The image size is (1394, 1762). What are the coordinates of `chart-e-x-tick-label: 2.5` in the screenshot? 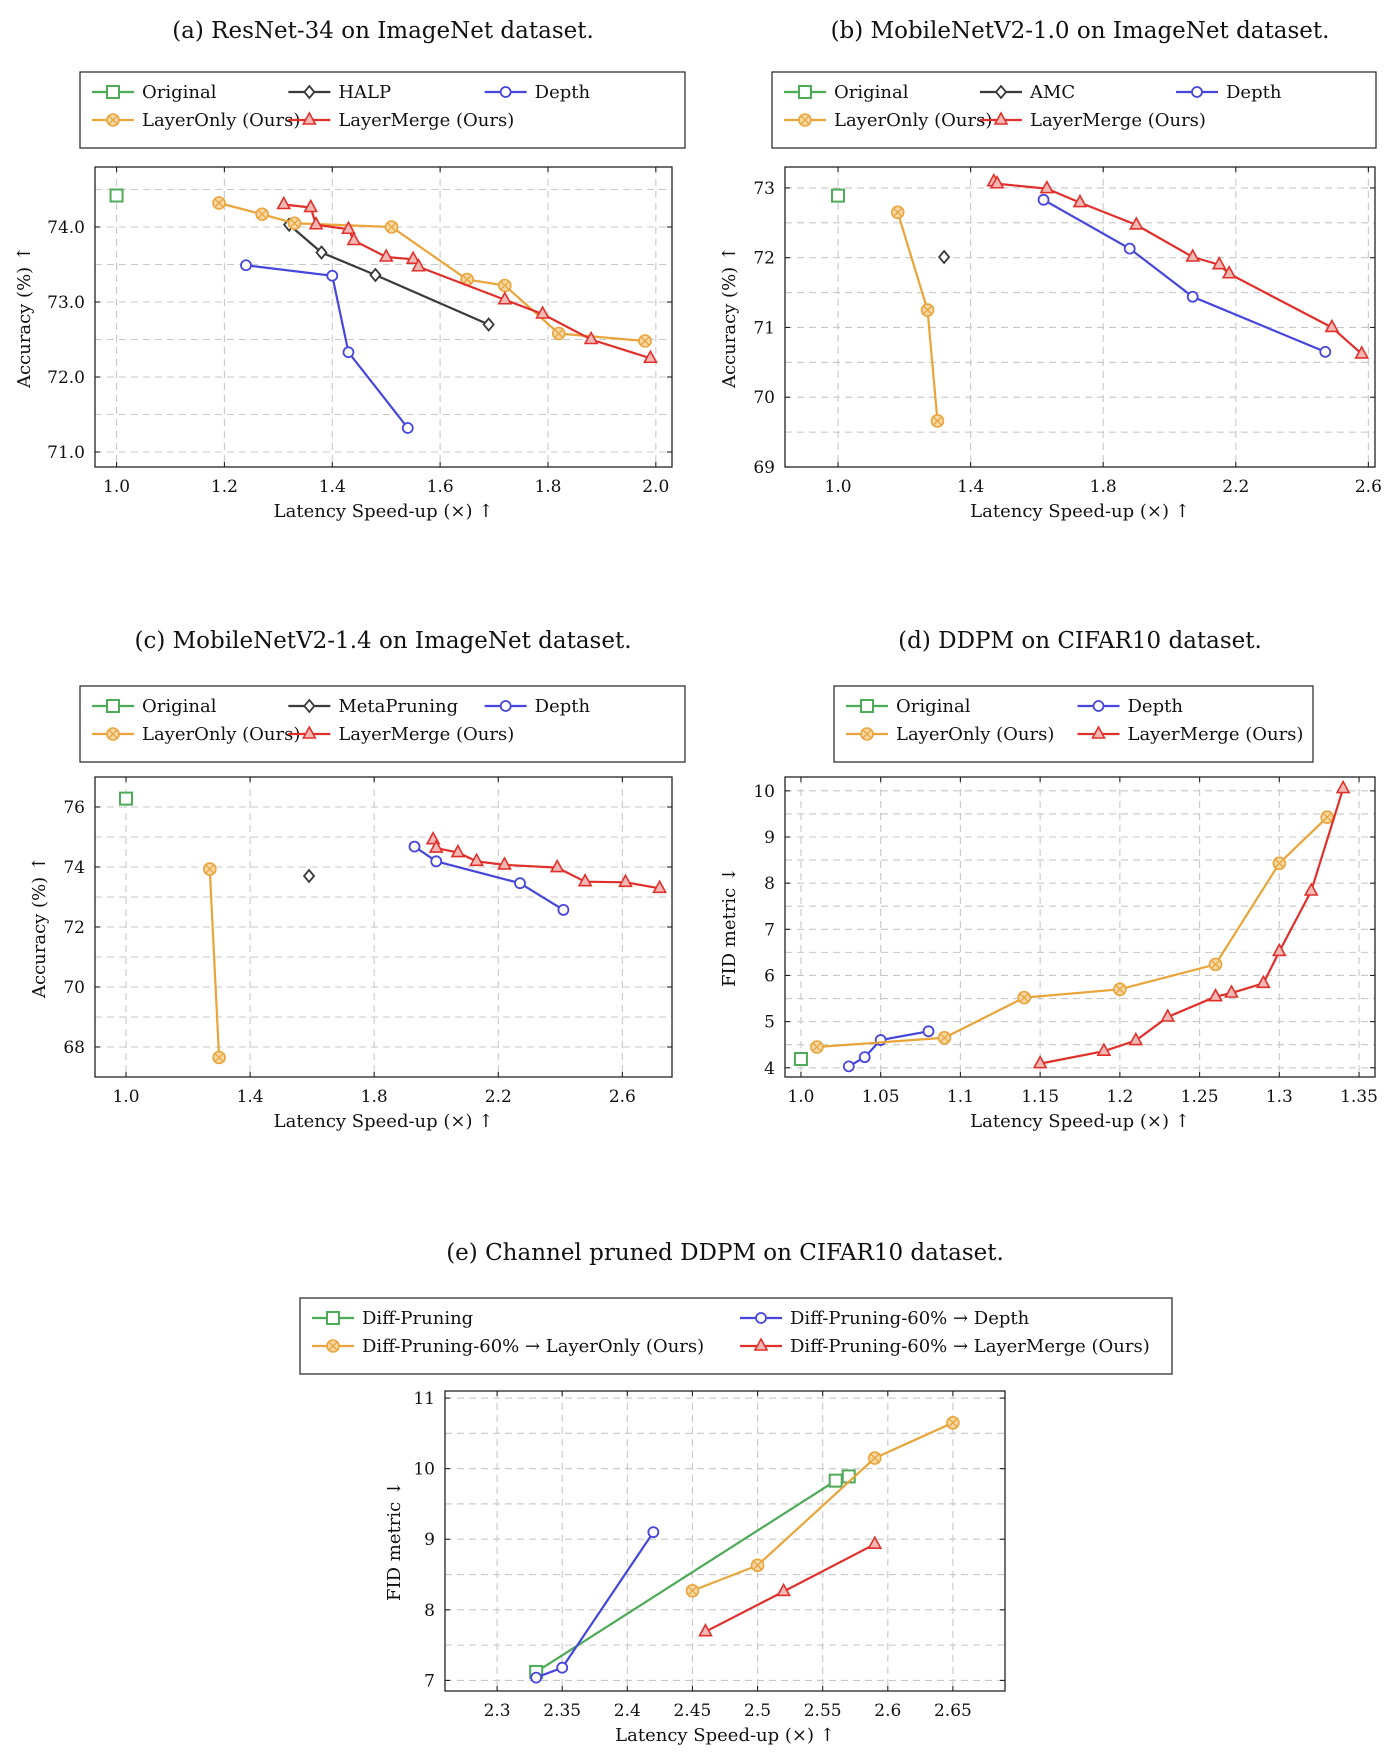 It's located at (757, 1711).